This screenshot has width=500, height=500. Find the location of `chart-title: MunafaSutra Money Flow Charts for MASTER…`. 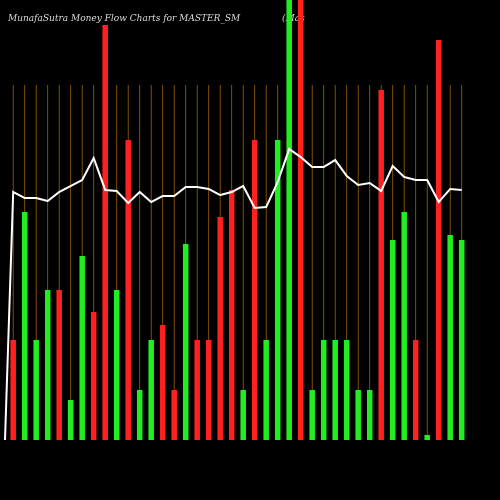

chart-title: MunafaSutra Money Flow Charts for MASTER… is located at coordinates (124, 19).